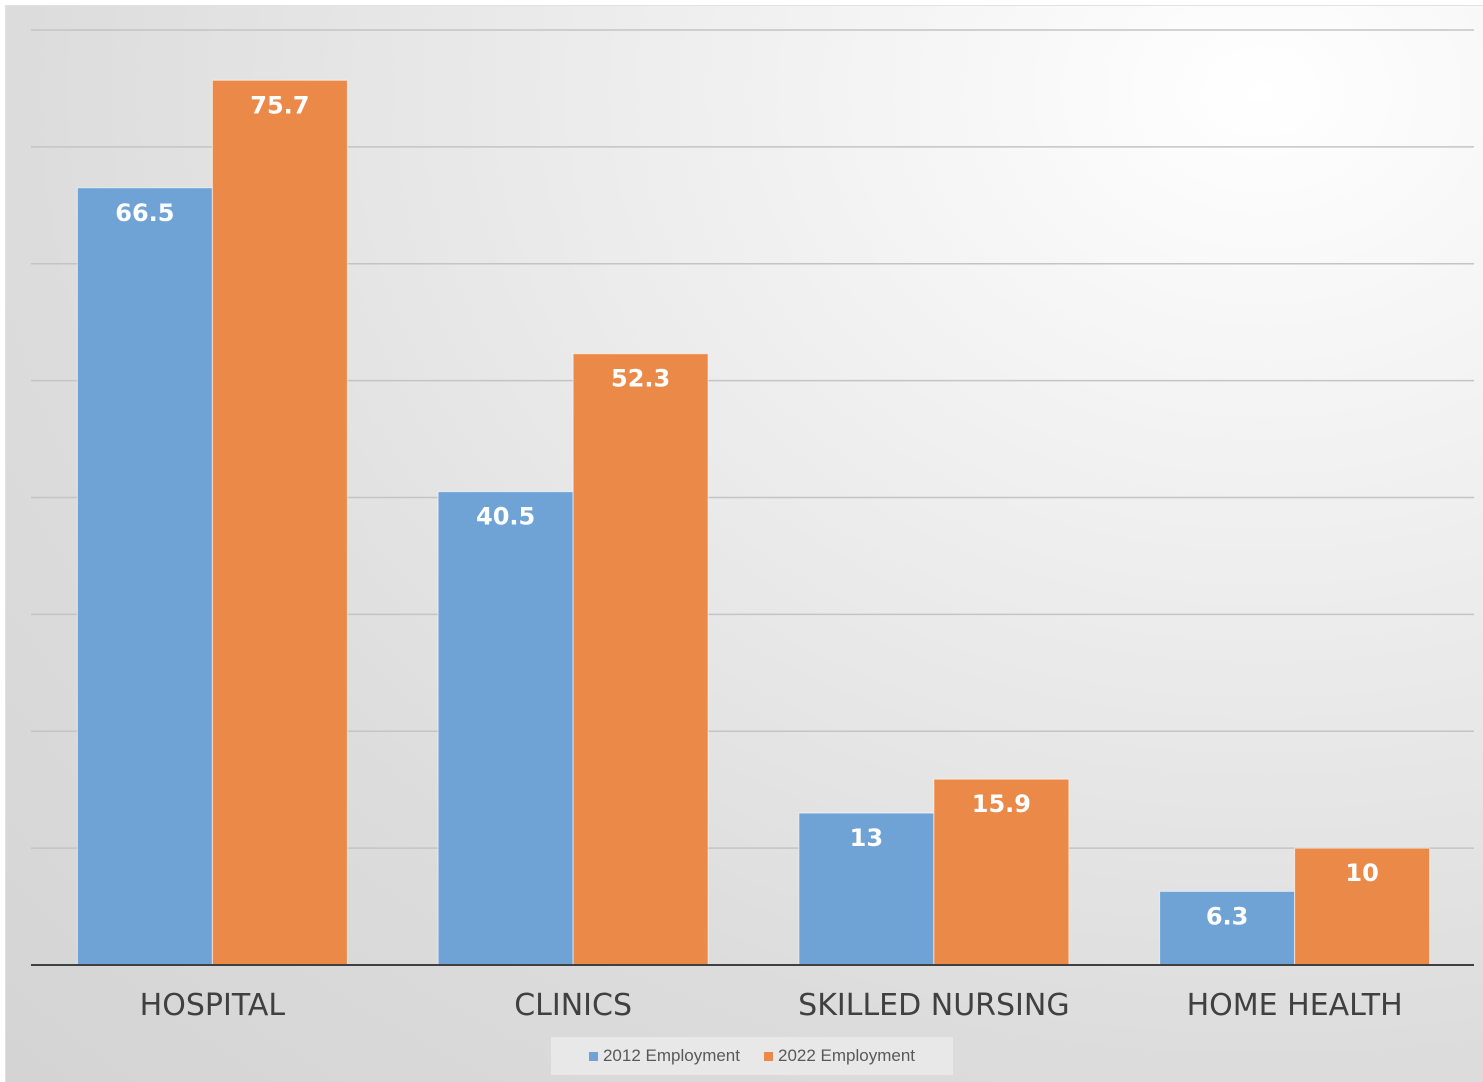 The height and width of the screenshot is (1082, 1483). I want to click on legend: 2012 Employment 2022 Employment, so click(752, 1056).